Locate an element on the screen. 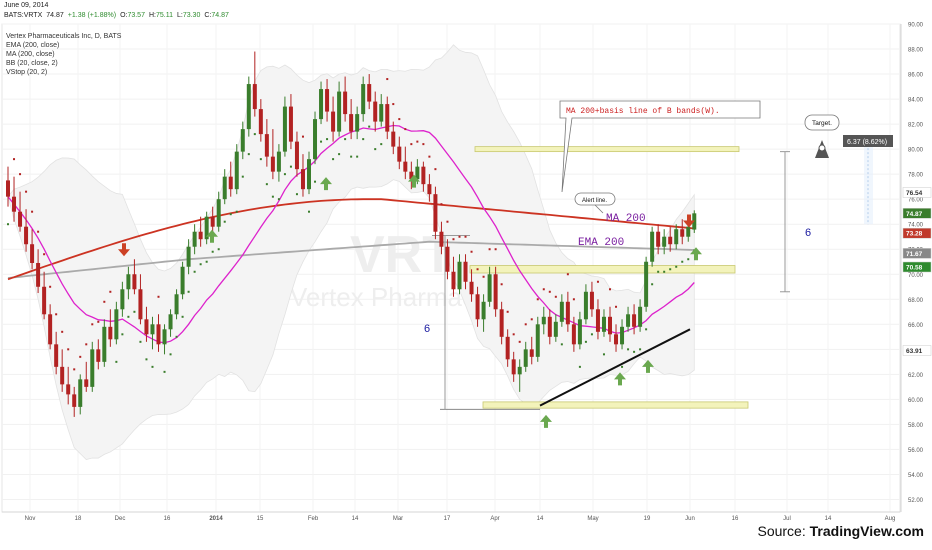  price-tick-label: 56.00 is located at coordinates (916, 451).